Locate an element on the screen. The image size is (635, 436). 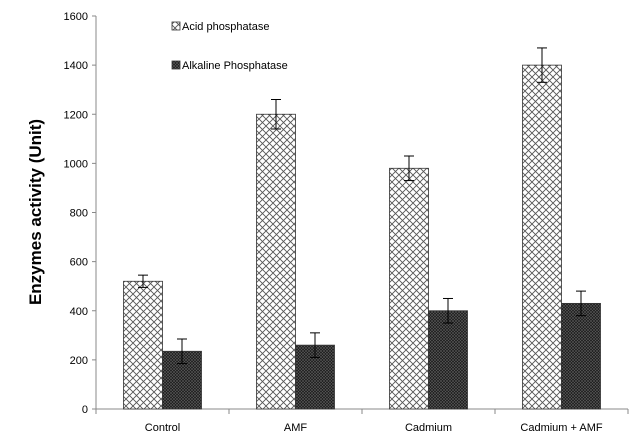
y-tick-label: 600 is located at coordinates (79, 263).